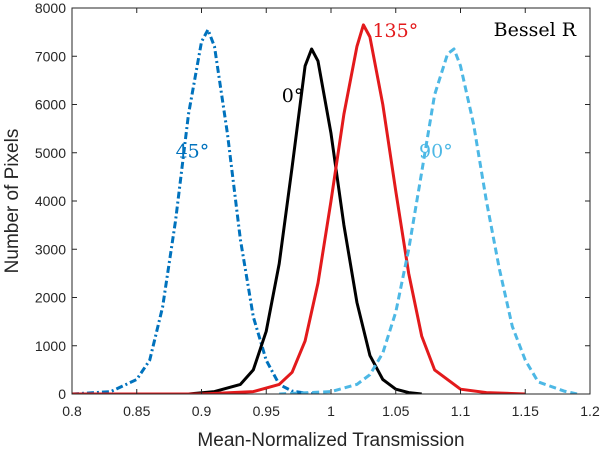 The image size is (600, 455). What do you see at coordinates (330, 440) in the screenshot?
I see `x-axis-title: Mean-Normalized Transmission` at bounding box center [330, 440].